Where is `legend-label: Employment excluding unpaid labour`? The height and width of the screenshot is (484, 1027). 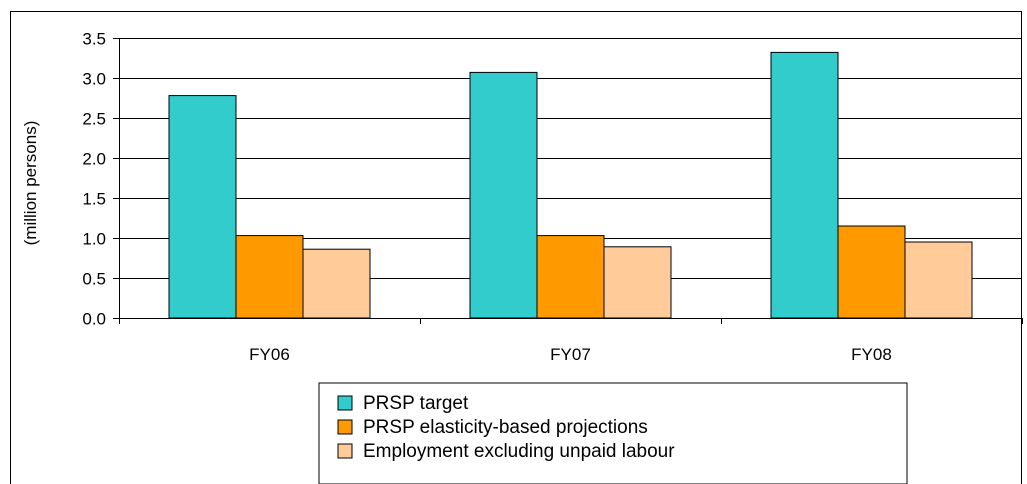
legend-label: Employment excluding unpaid labour is located at coordinates (519, 451).